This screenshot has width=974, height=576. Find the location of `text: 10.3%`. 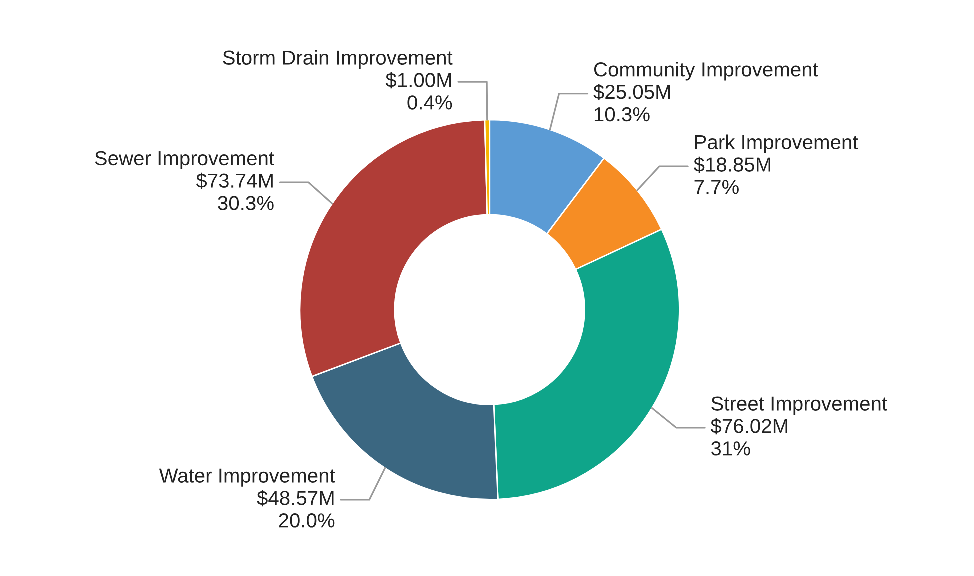

text: 10.3% is located at coordinates (622, 114).